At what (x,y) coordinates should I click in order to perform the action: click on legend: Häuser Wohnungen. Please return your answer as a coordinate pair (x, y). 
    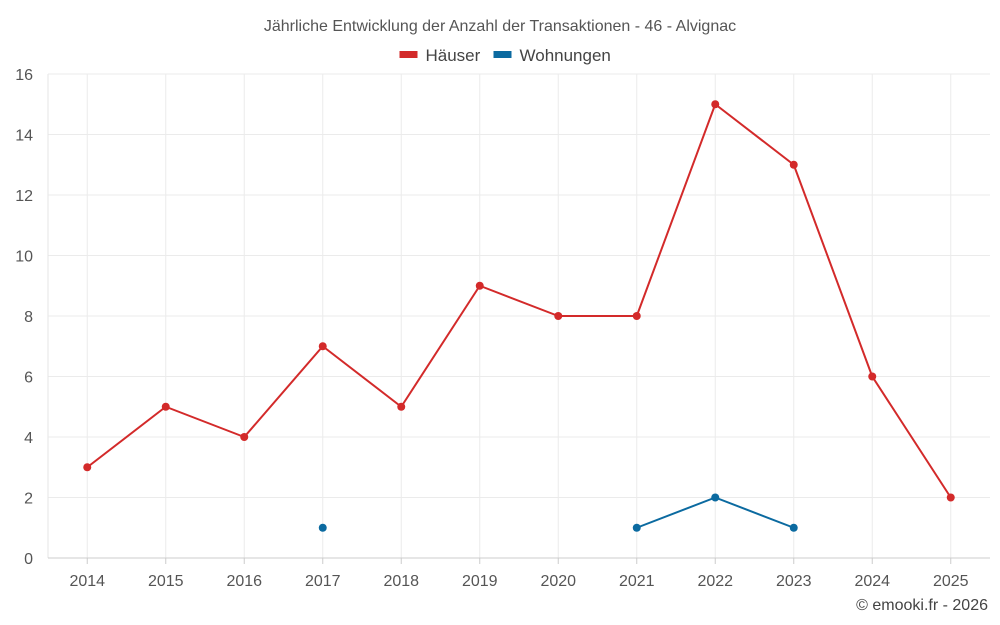
    Looking at the image, I should click on (505, 55).